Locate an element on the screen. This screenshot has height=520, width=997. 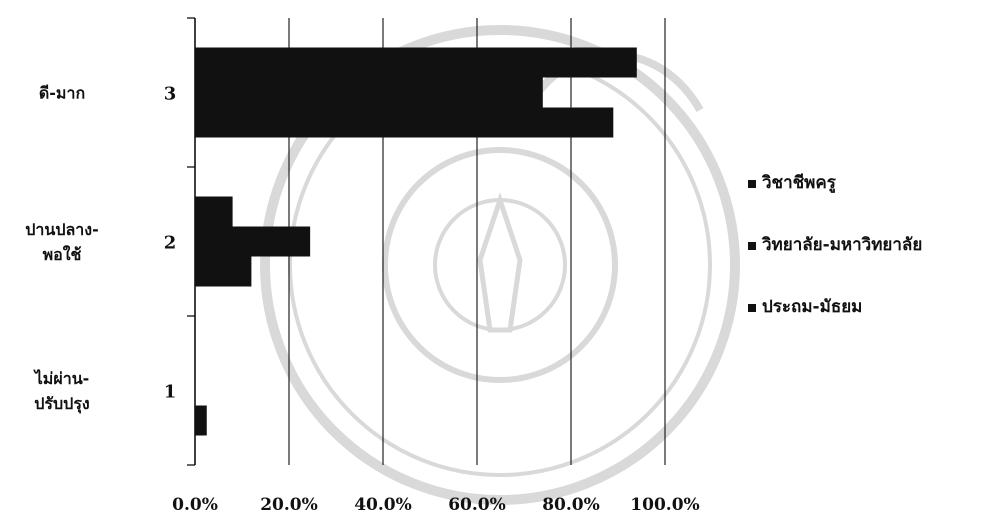
x-tick-label: 60.0% is located at coordinates (477, 505).